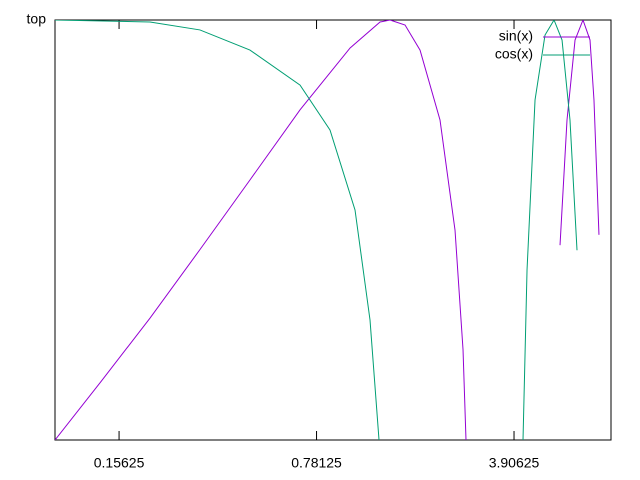 The image size is (640, 480). What do you see at coordinates (514, 54) in the screenshot?
I see `legend-label: cos(x)` at bounding box center [514, 54].